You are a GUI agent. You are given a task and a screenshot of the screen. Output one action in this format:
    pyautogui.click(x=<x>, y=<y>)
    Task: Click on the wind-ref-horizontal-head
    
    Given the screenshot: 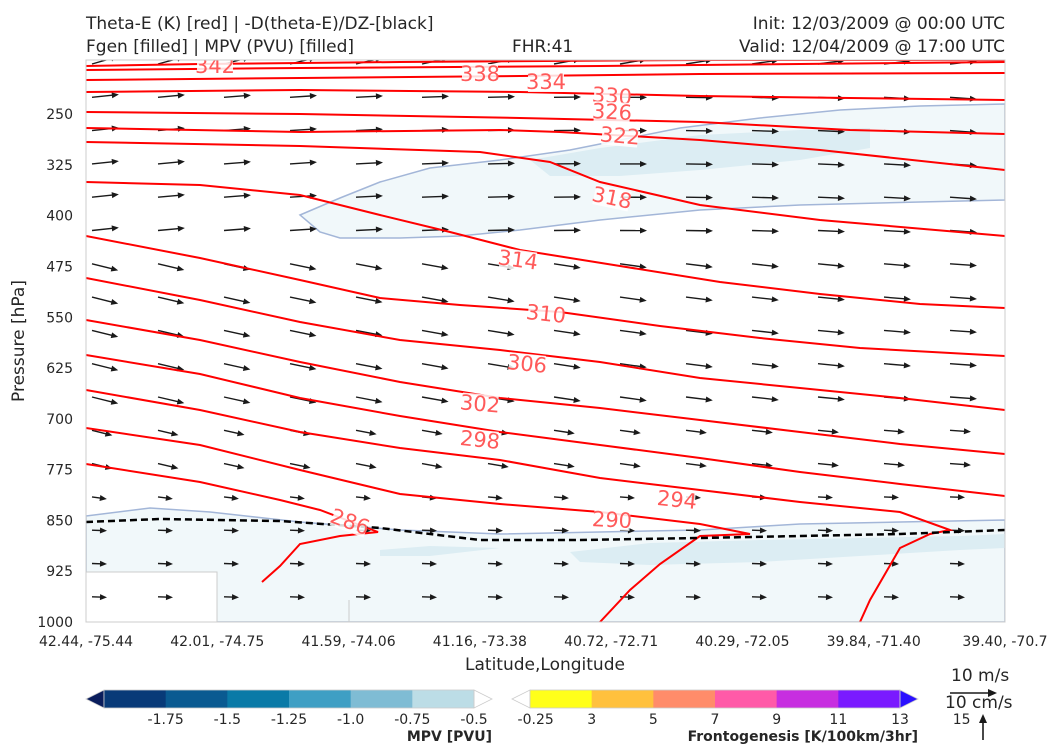 What is the action you would take?
    pyautogui.click(x=992, y=693)
    